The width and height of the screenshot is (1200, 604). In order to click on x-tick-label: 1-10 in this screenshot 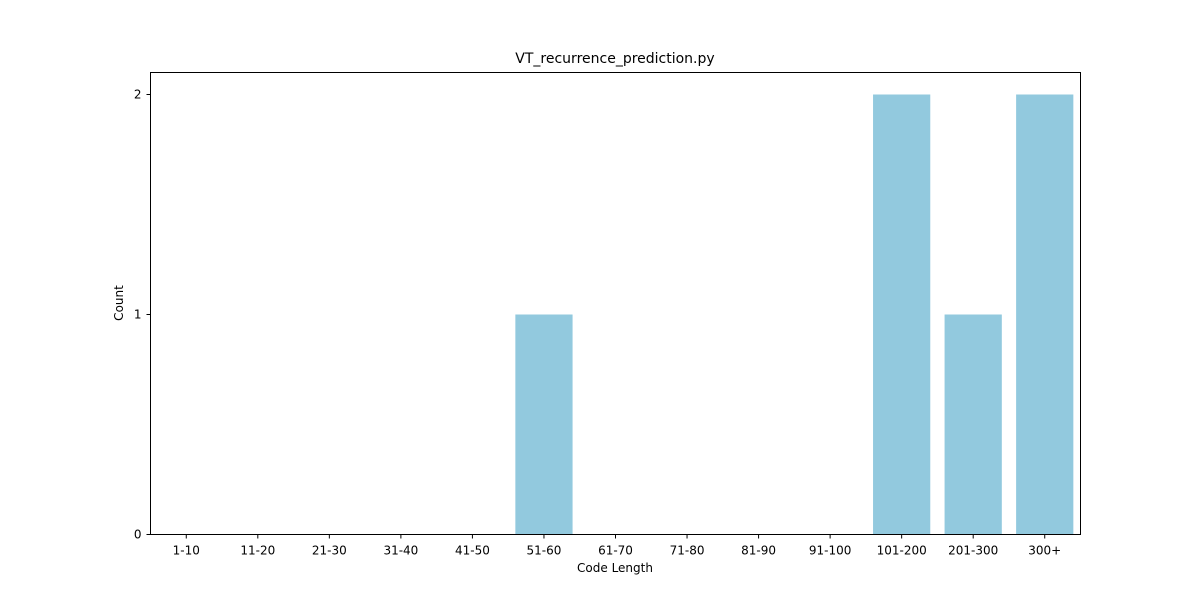, I will do `click(186, 551)`.